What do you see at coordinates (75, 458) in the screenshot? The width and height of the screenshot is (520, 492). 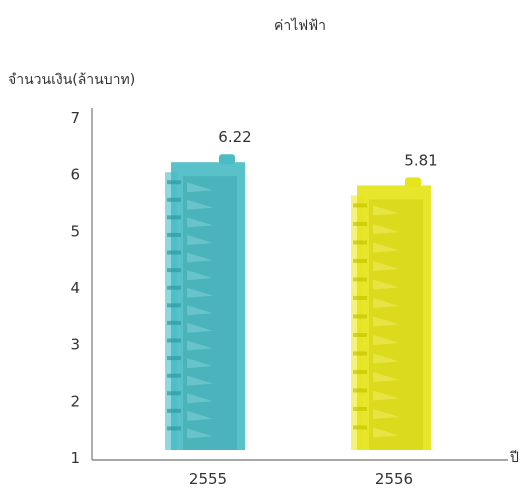 I see `y-tick-label: 1` at bounding box center [75, 458].